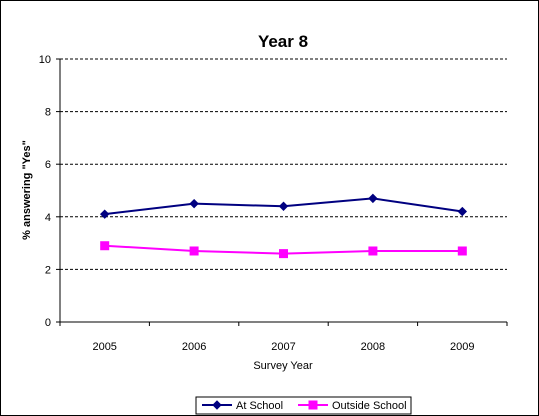 Image resolution: width=539 pixels, height=416 pixels. Describe the element at coordinates (283, 41) in the screenshot. I see `chart-title: Year 8` at that location.